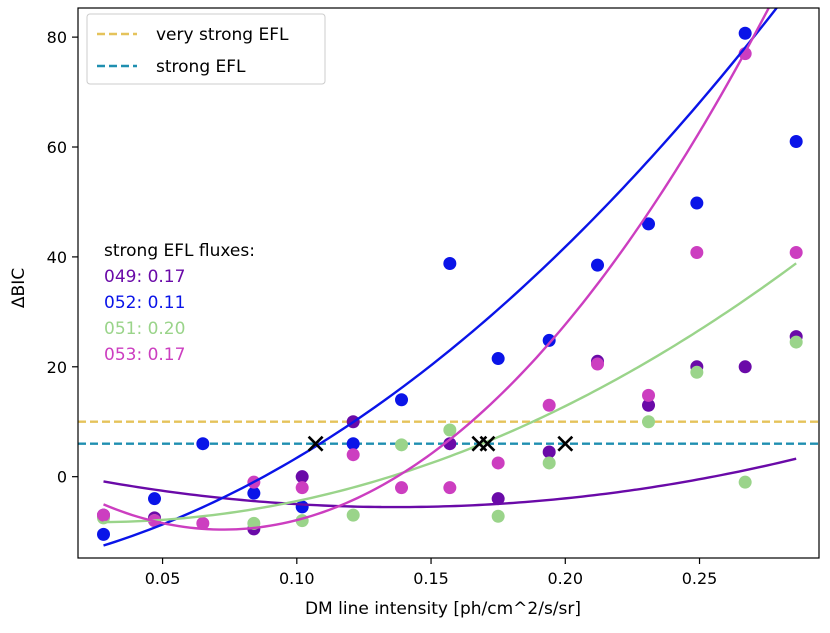  What do you see at coordinates (62, 477) in the screenshot?
I see `y-tick-label: 0` at bounding box center [62, 477].